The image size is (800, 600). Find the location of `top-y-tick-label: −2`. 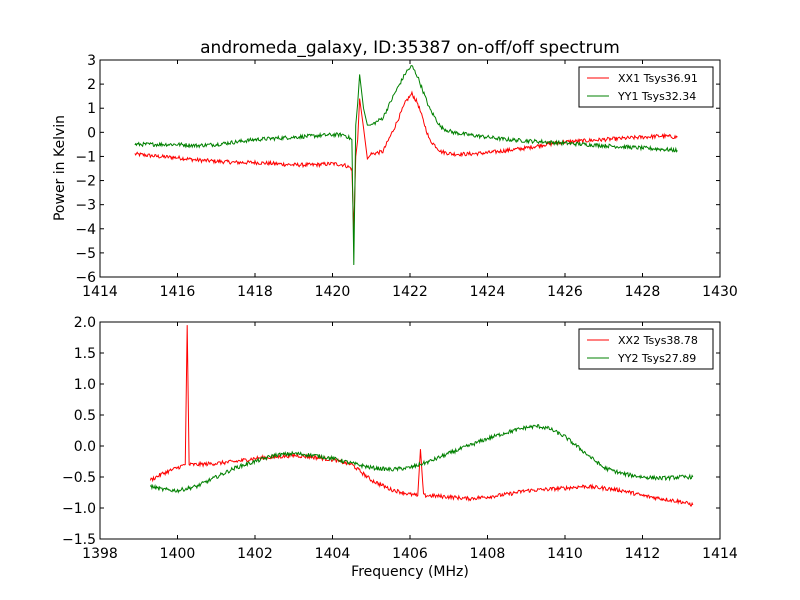

top-y-tick-label: −2 is located at coordinates (85, 182).